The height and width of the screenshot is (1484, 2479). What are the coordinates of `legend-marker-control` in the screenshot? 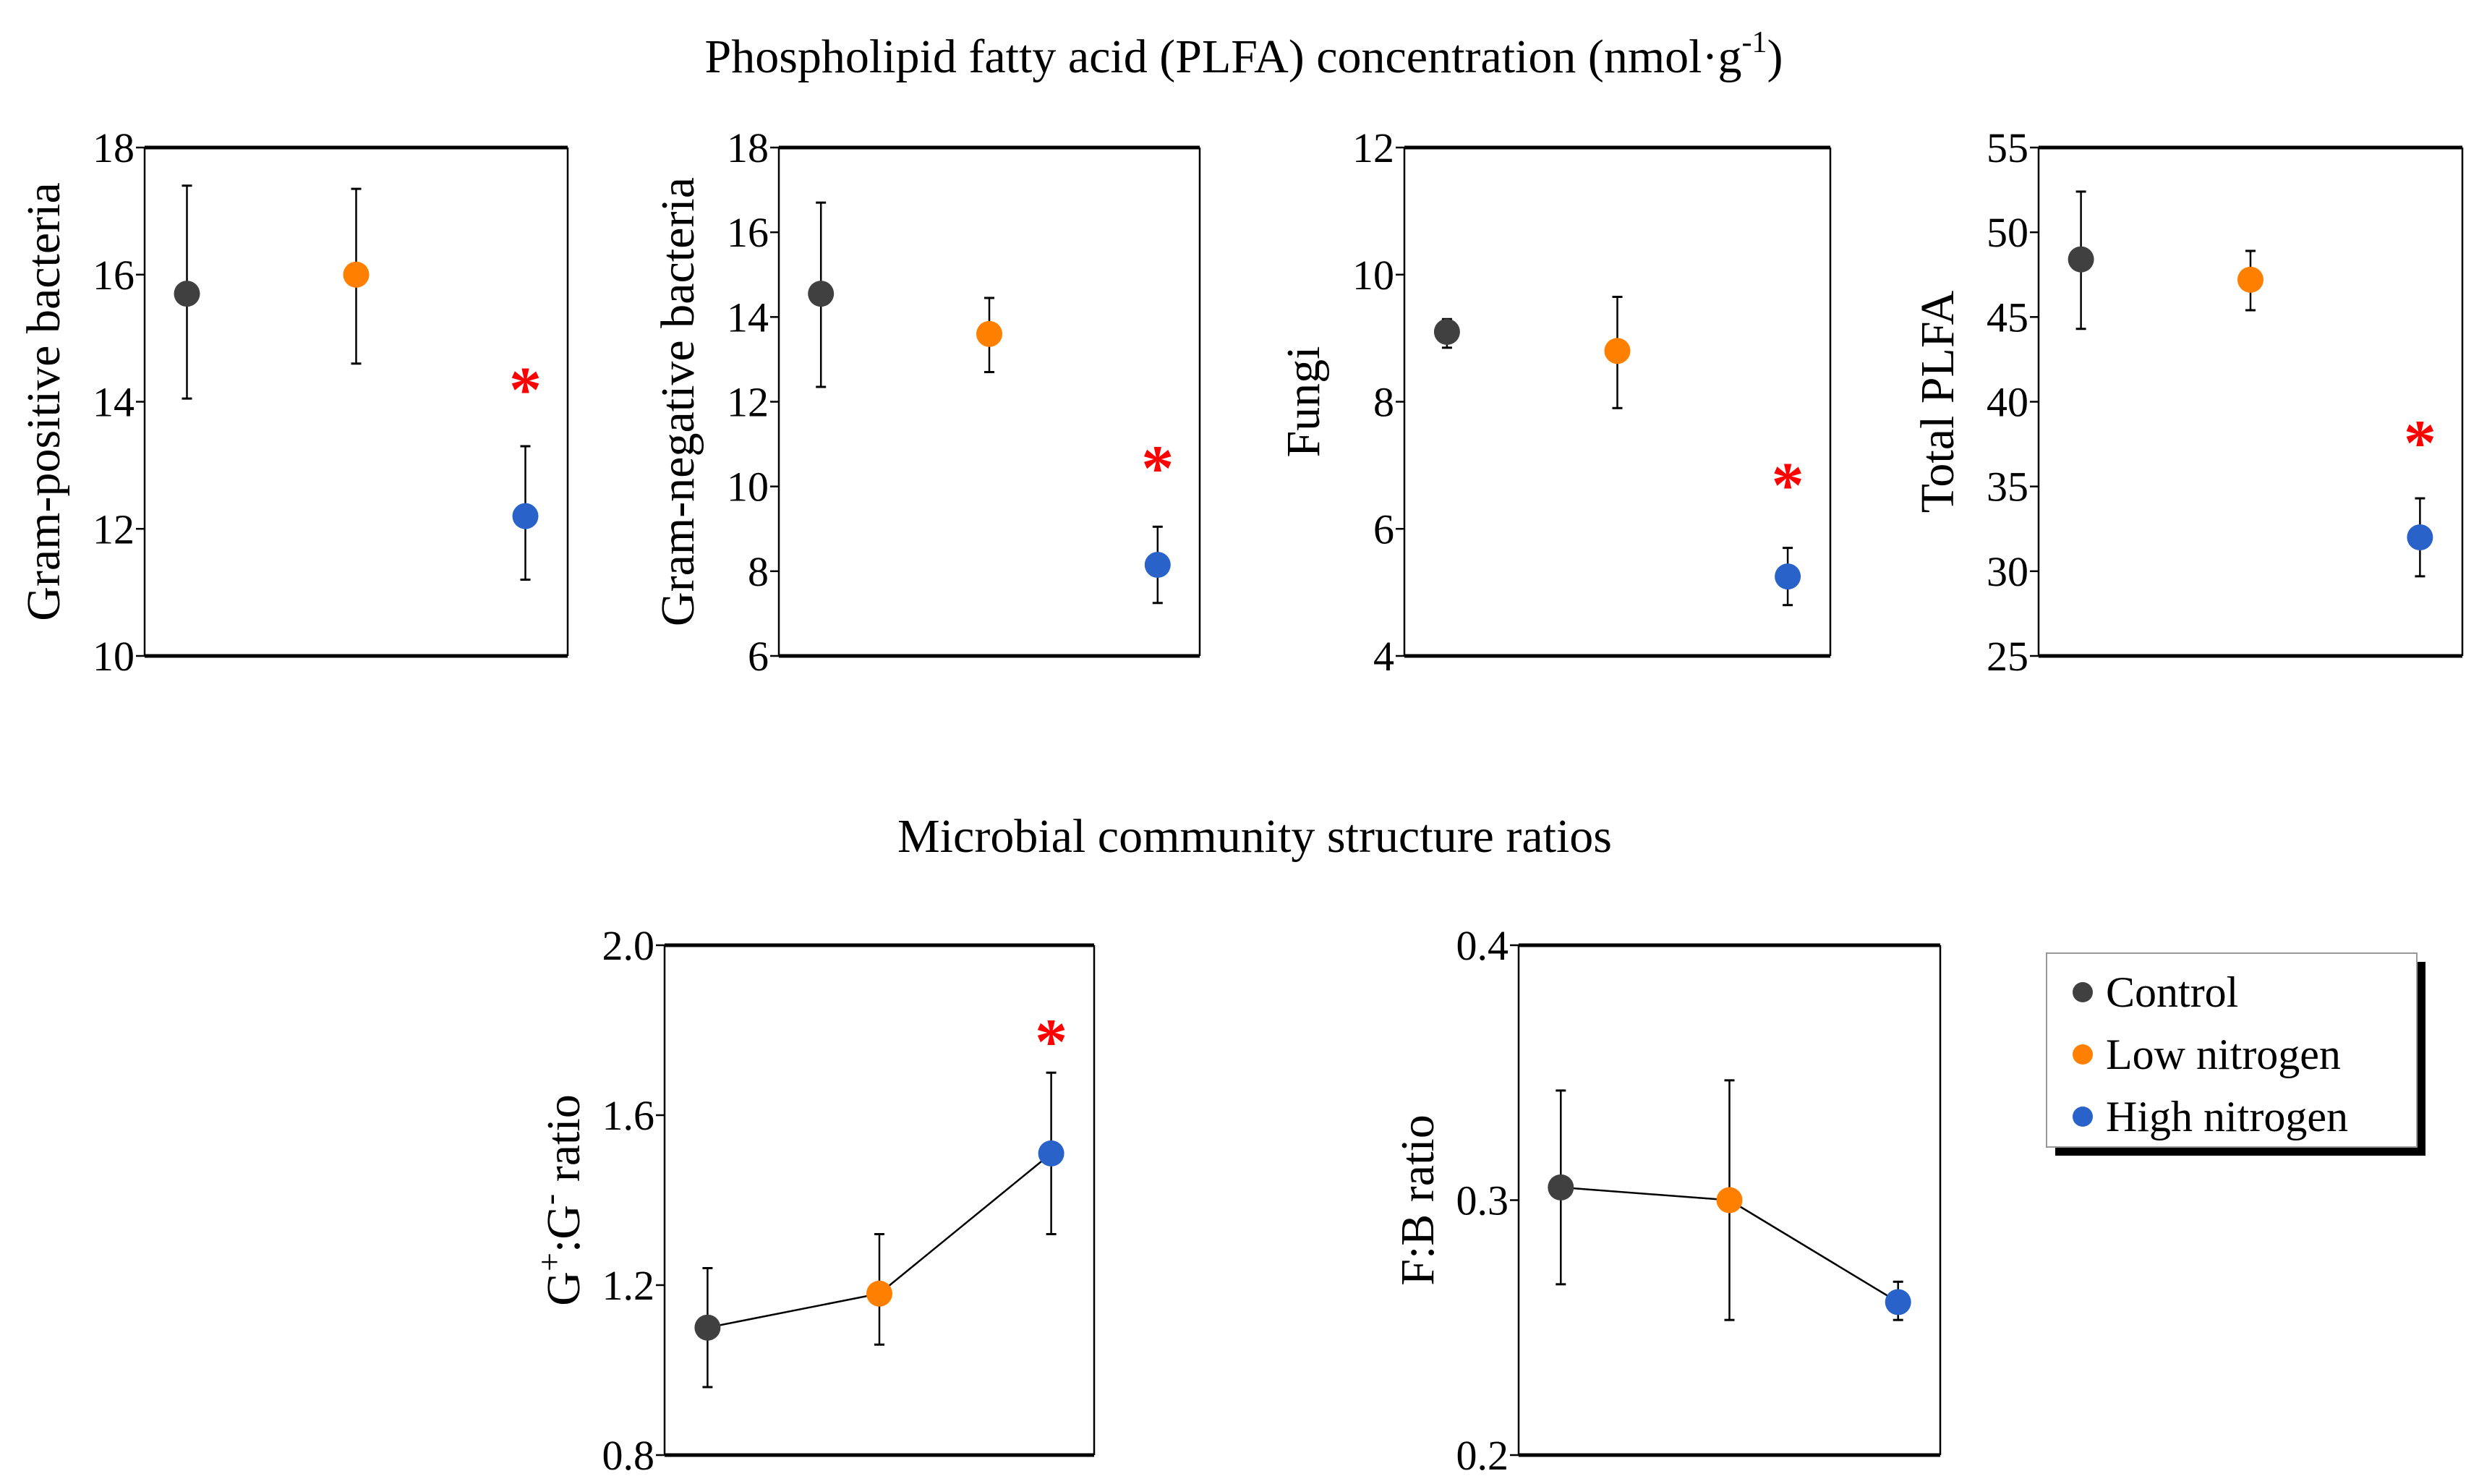 It's located at (2083, 992).